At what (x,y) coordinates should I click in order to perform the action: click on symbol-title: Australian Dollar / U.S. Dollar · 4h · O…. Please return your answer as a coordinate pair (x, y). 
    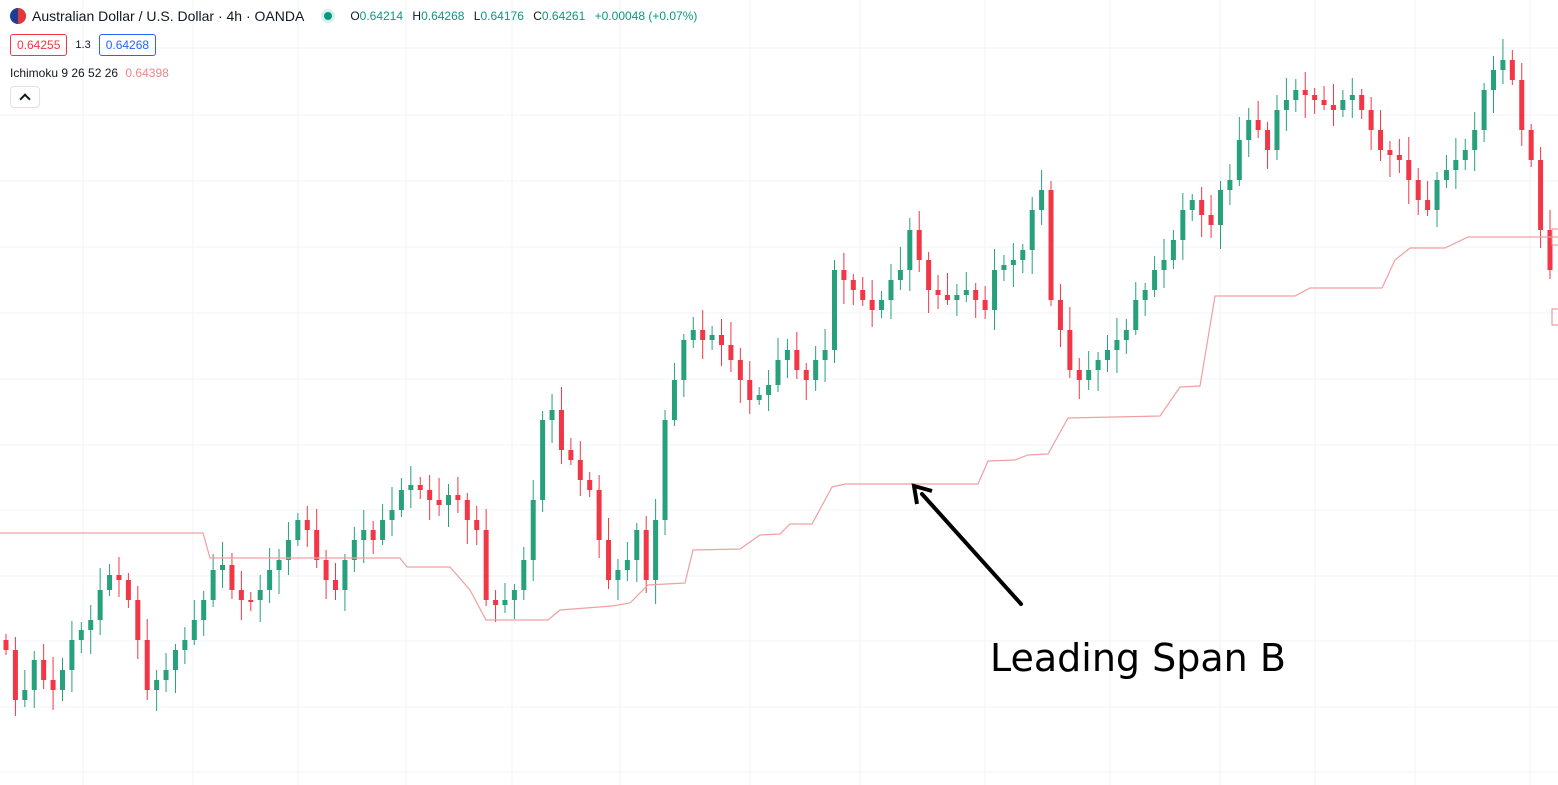
    Looking at the image, I should click on (168, 16).